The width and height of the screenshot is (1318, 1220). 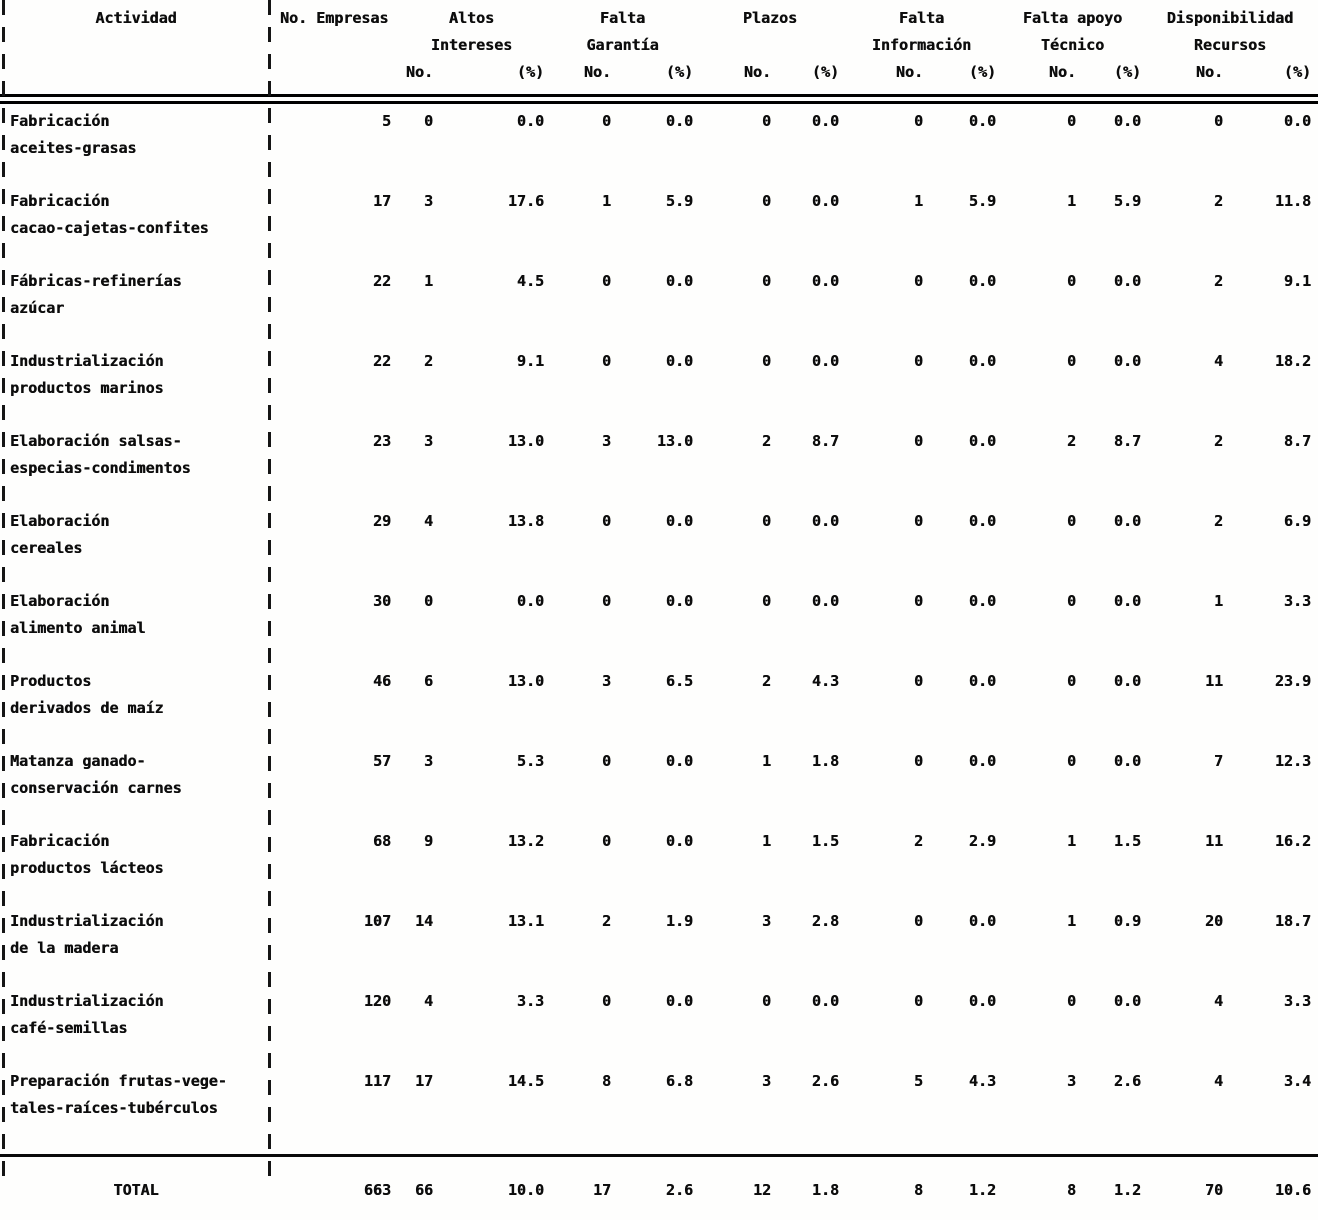 What do you see at coordinates (757, 72) in the screenshot?
I see `subheader-no: No.` at bounding box center [757, 72].